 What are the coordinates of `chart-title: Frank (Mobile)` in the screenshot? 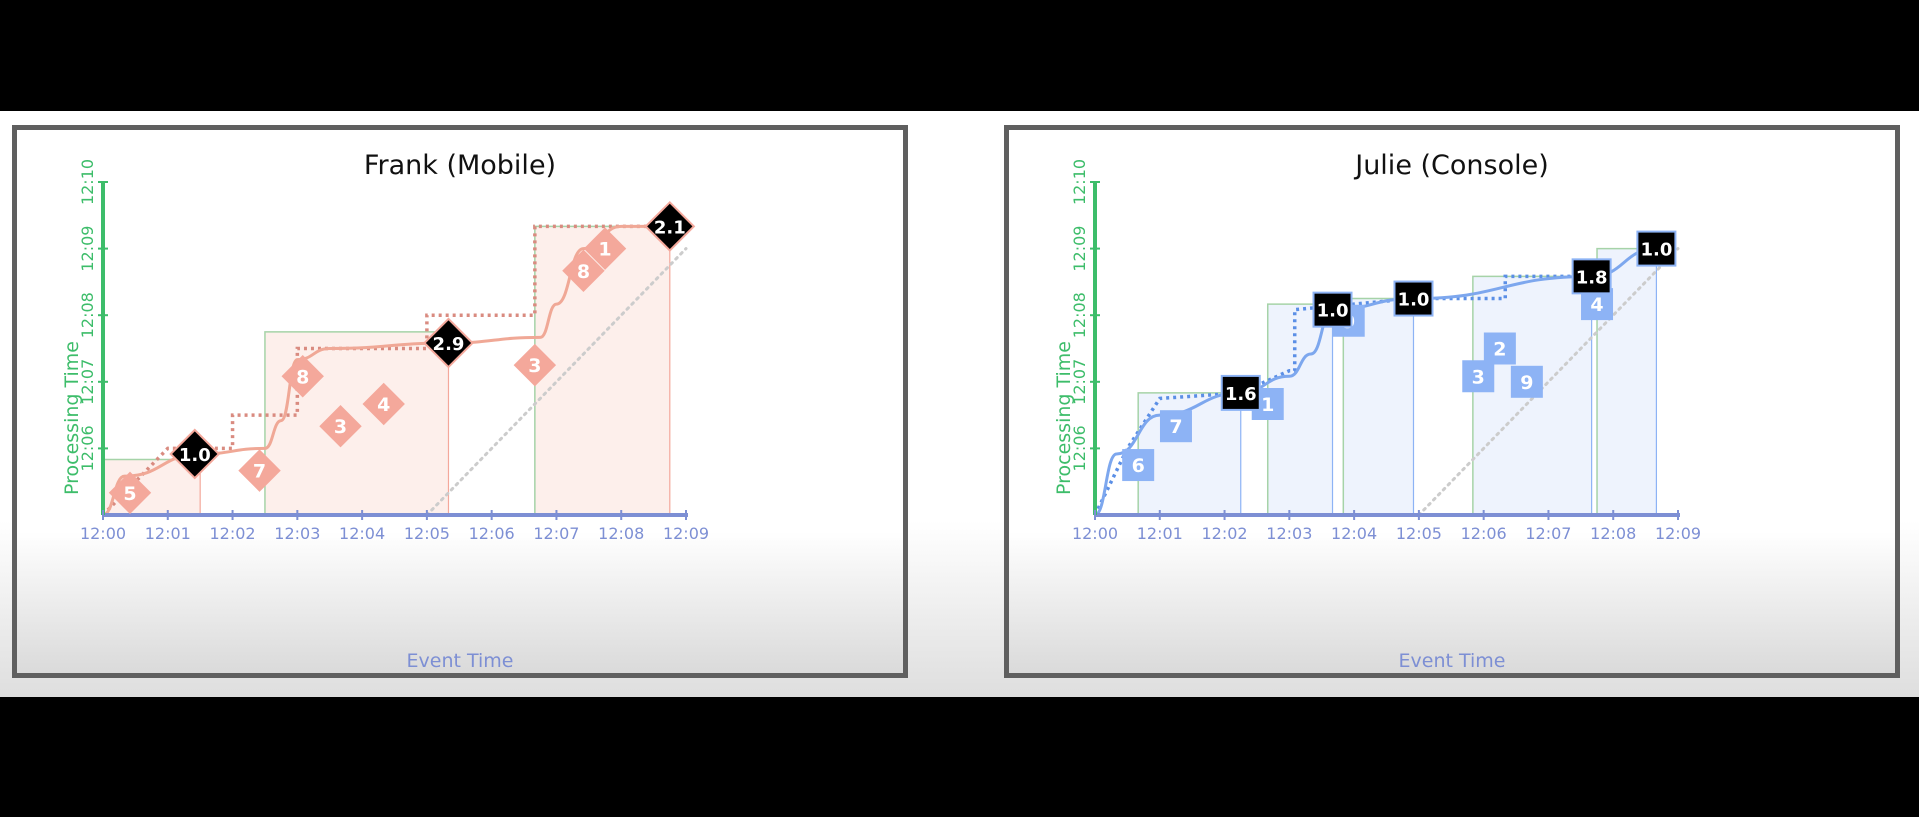 It's located at (460, 165).